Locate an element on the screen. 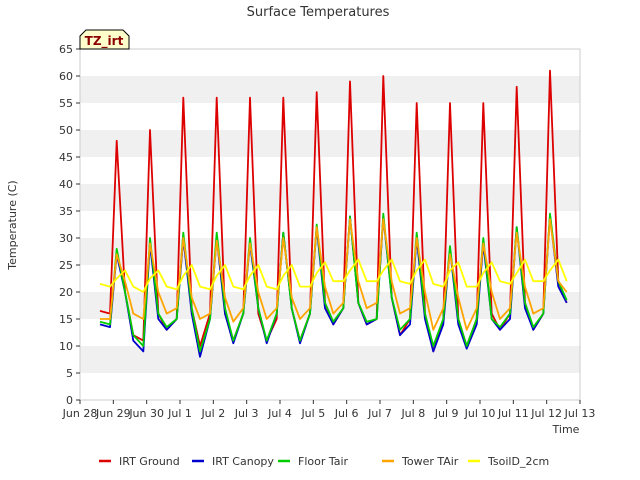  y-axis-label: Temperature (C) is located at coordinates (12, 225).